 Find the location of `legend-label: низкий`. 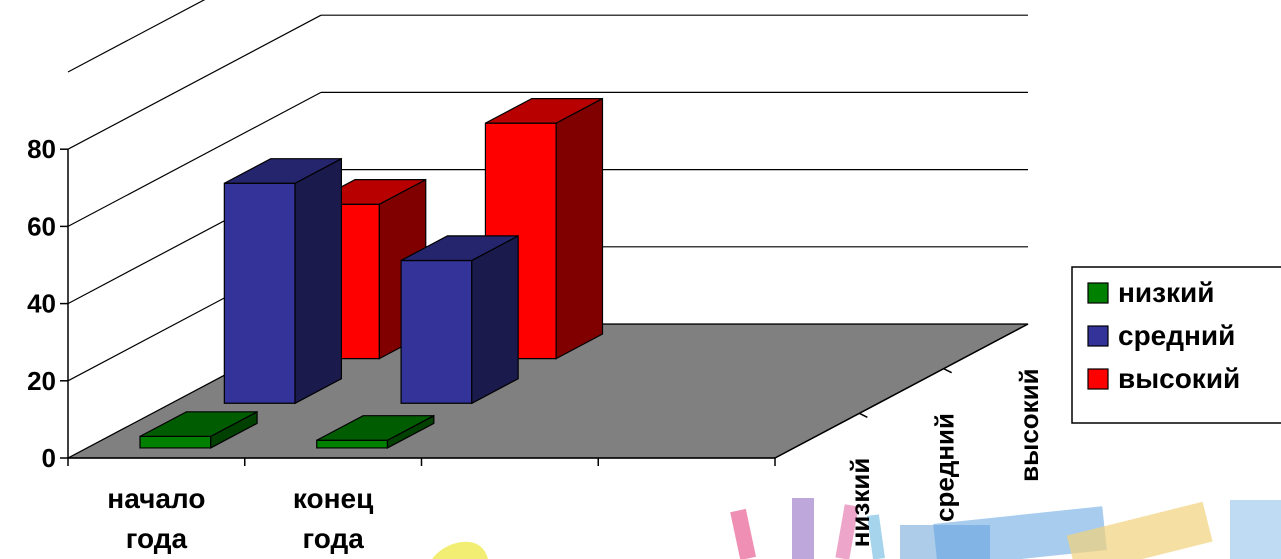

legend-label: низкий is located at coordinates (1166, 292).